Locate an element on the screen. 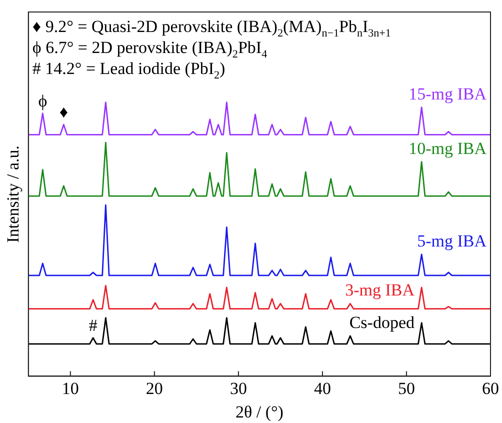 This screenshot has width=502, height=423. series-label: 3-mg IBA is located at coordinates (380, 290).